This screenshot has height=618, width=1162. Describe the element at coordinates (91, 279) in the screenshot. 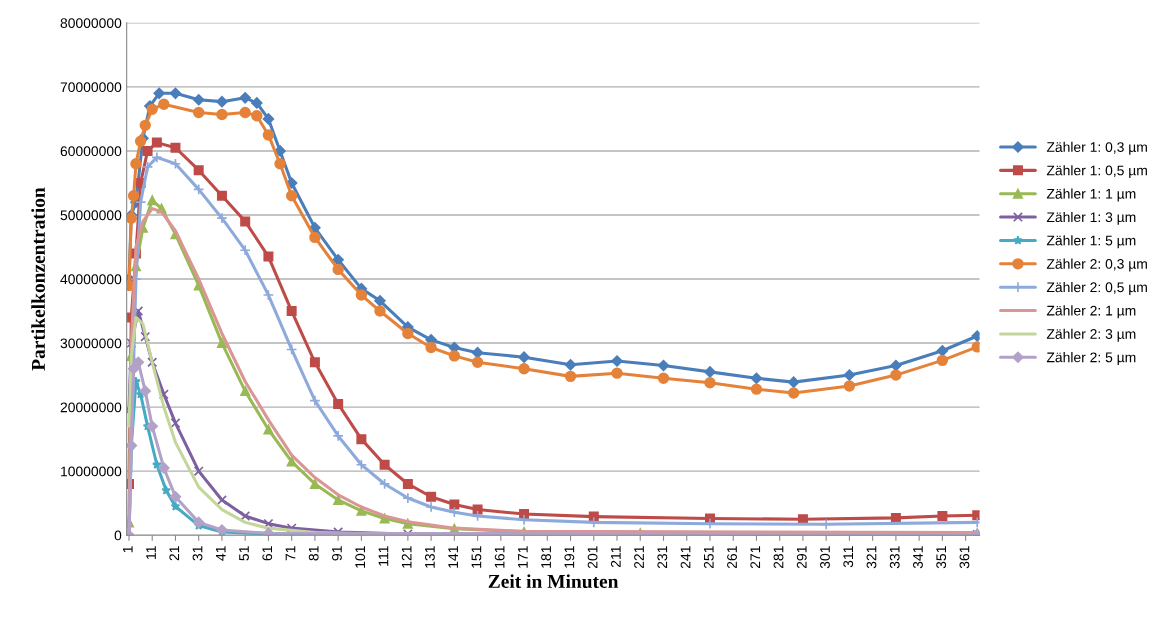

I see `y-tick-label: 40000000` at that location.